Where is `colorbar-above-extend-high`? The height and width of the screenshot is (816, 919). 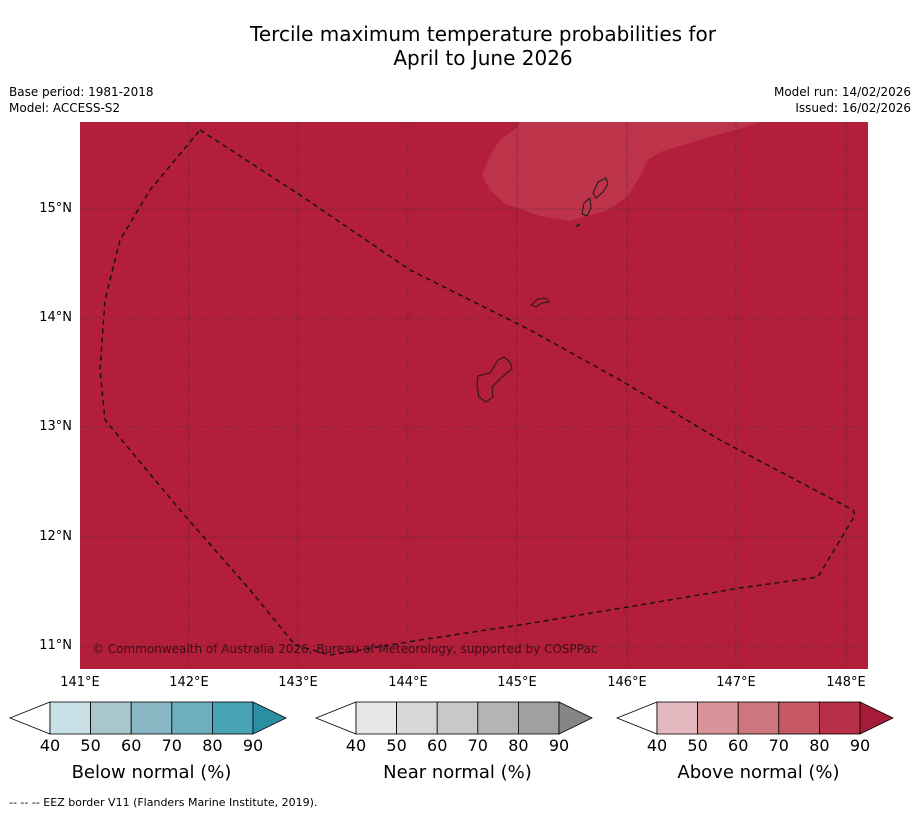 colorbar-above-extend-high is located at coordinates (876, 718).